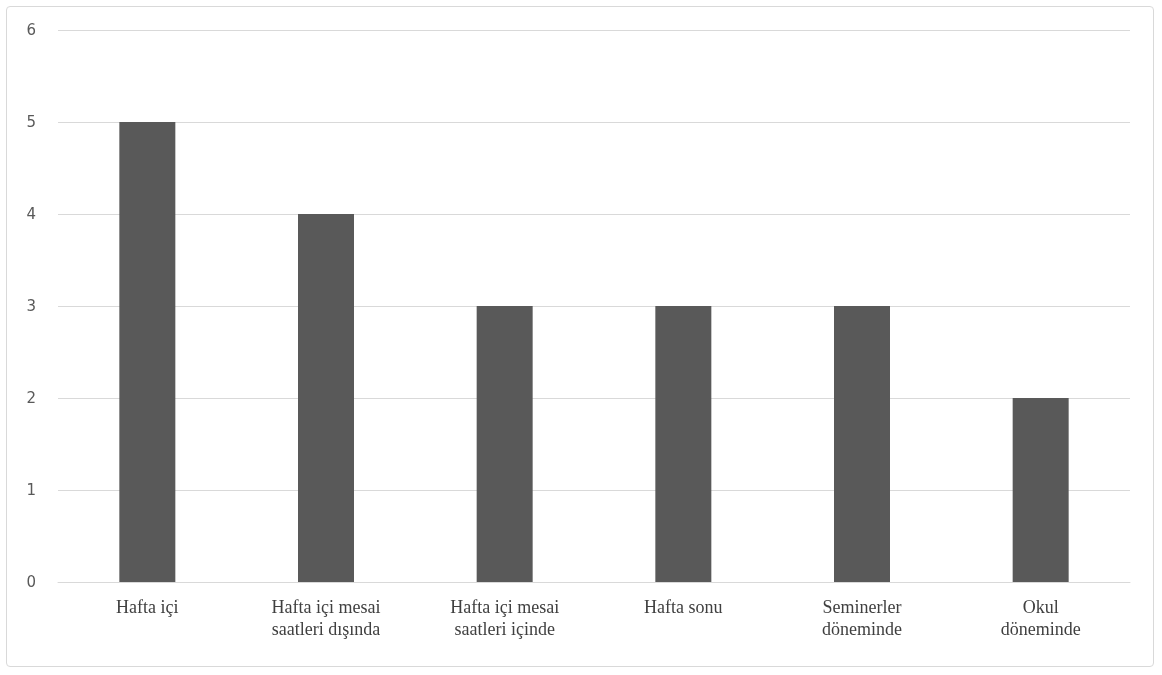 The height and width of the screenshot is (675, 1162). Describe the element at coordinates (683, 607) in the screenshot. I see `x-tick-label: Hafta sonu` at that location.